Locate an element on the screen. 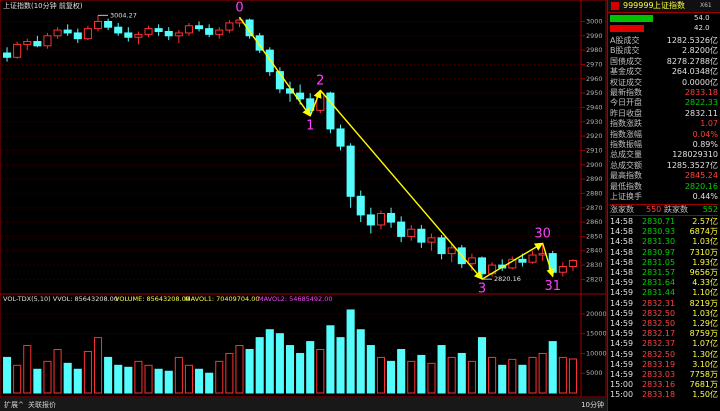 The width and height of the screenshot is (720, 411). y-tick-label: 2950 is located at coordinates (594, 93).